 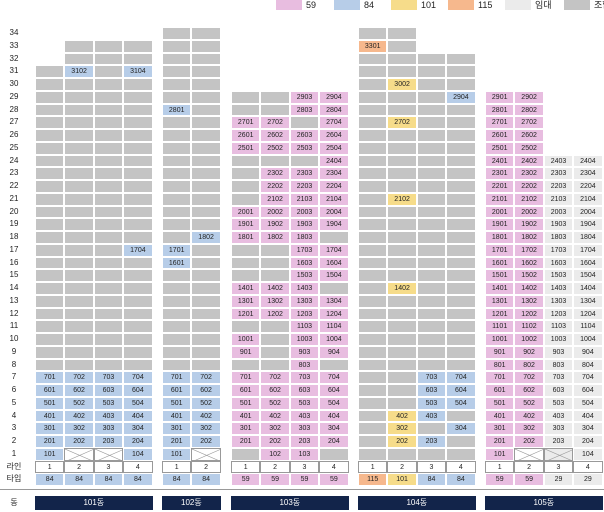 What do you see at coordinates (334, 314) in the screenshot?
I see `unit-cell: 1204` at bounding box center [334, 314].